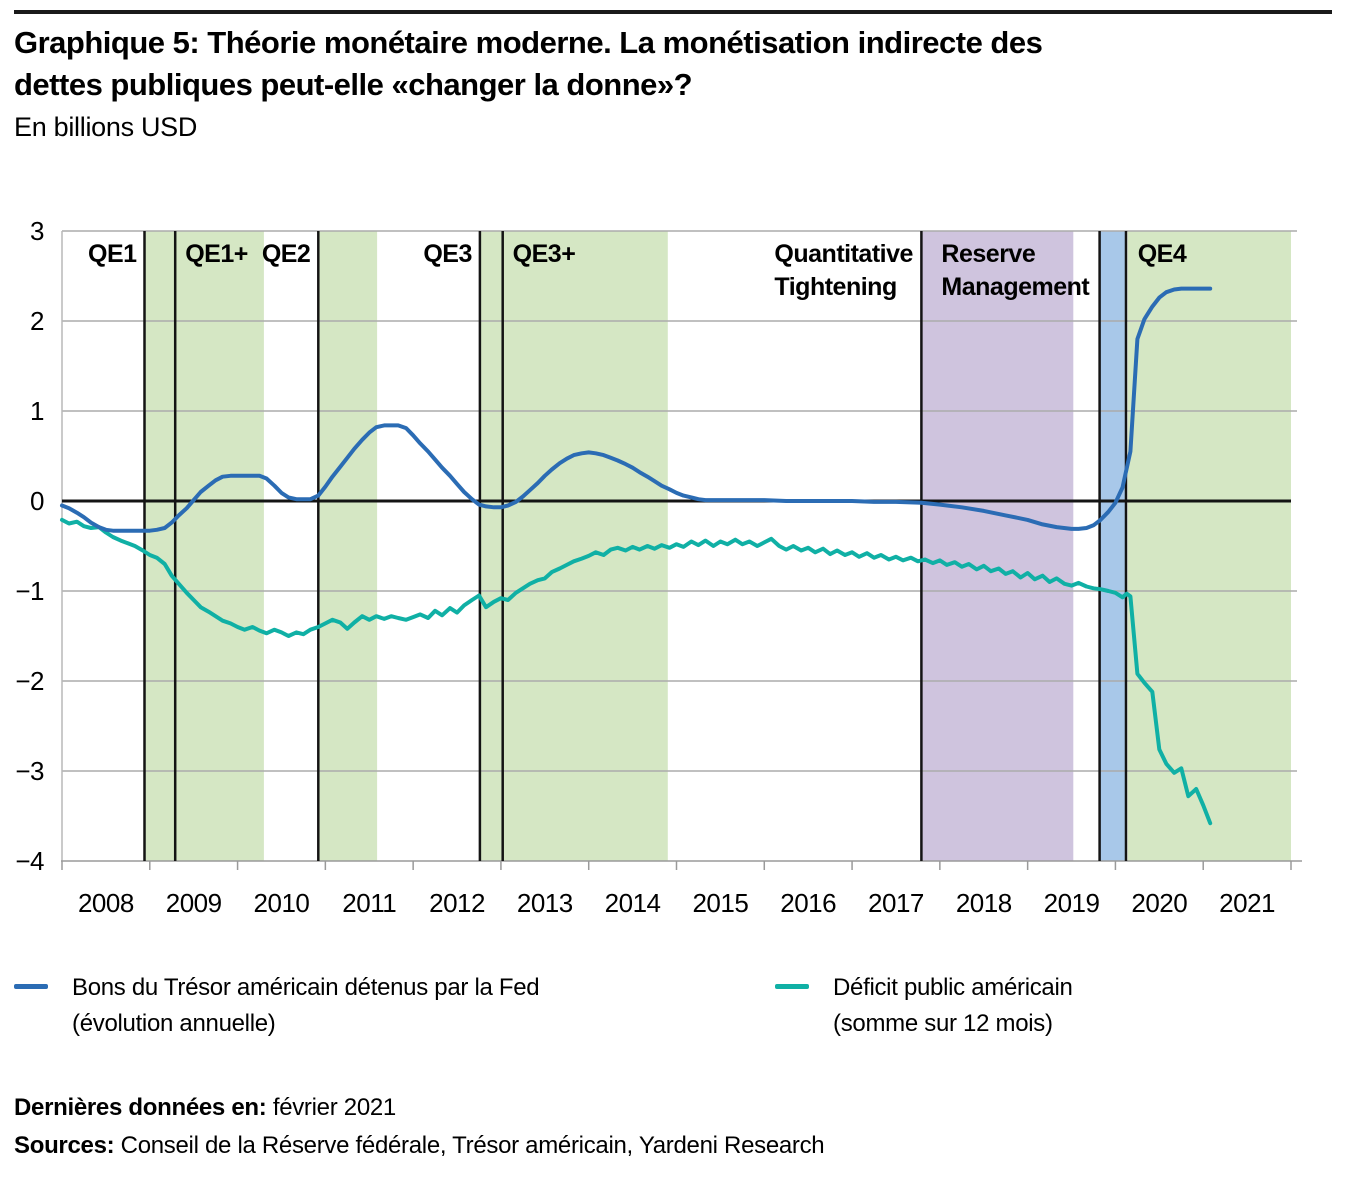 Image resolution: width=1346 pixels, height=1200 pixels. Describe the element at coordinates (843, 254) in the screenshot. I see `annotation-quantitative-tightening-line: Quantitative` at that location.